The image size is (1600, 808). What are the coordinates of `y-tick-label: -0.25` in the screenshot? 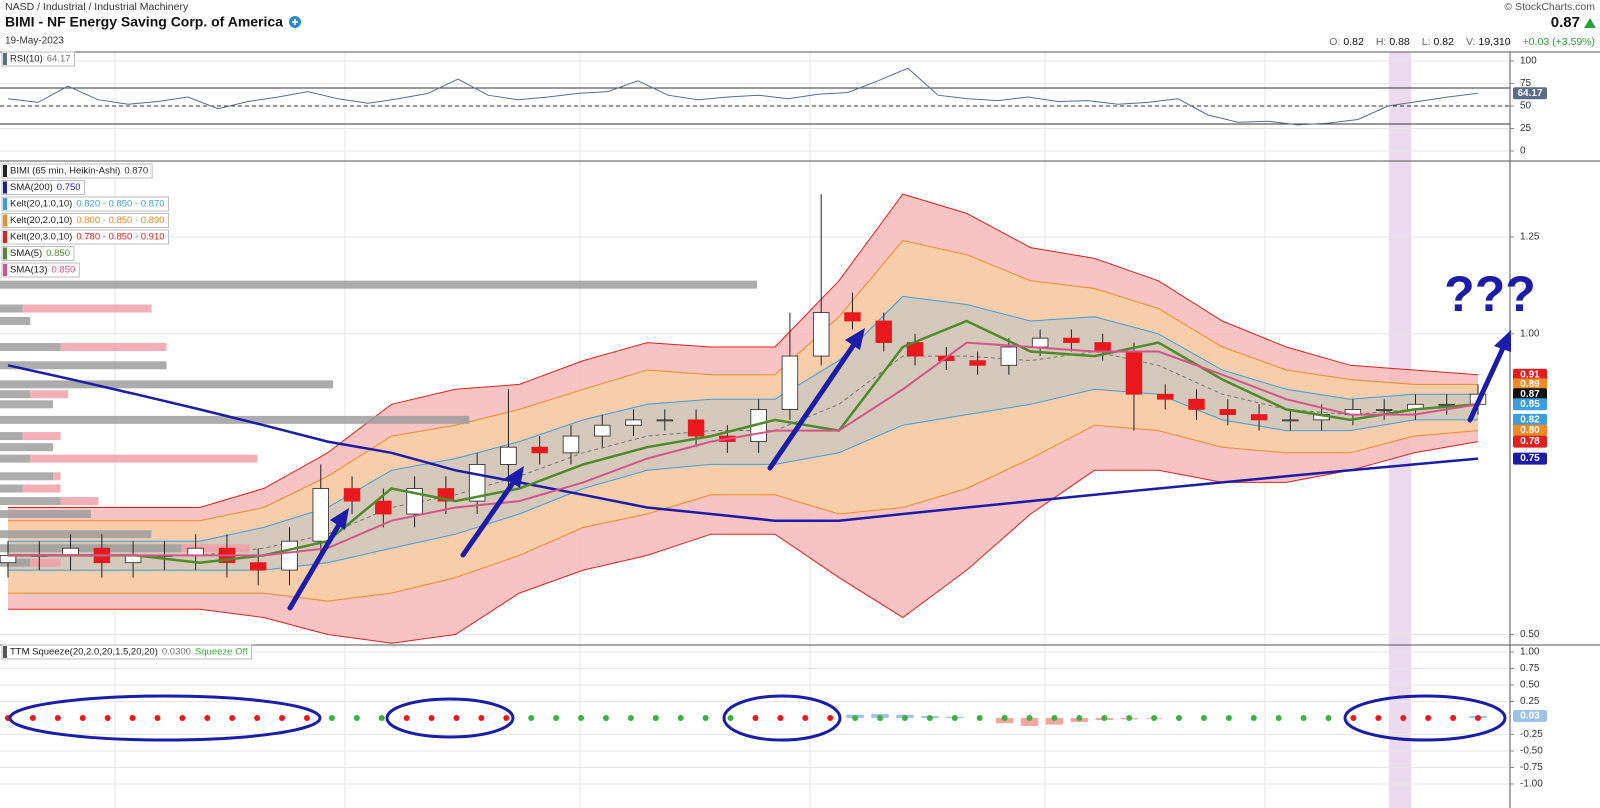 It's located at (1531, 734).